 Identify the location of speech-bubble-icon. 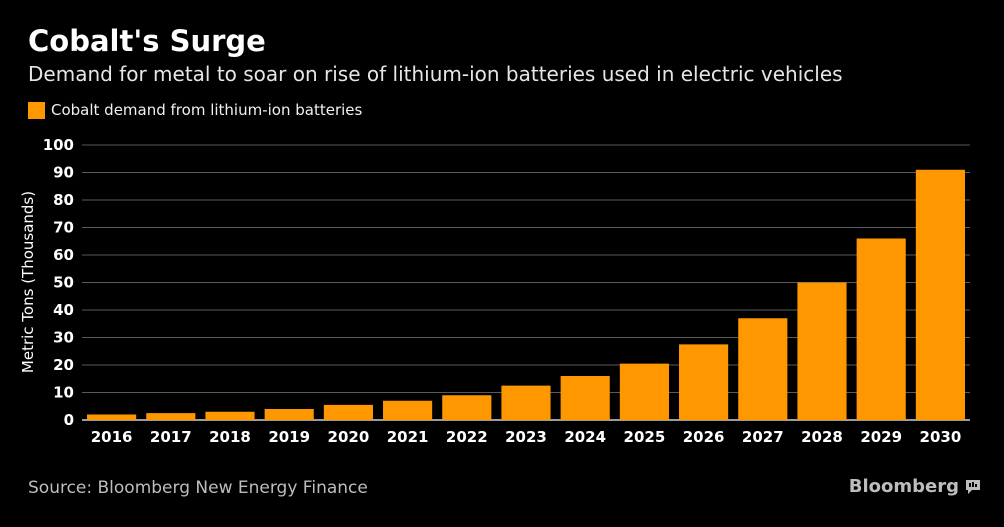
(973, 487).